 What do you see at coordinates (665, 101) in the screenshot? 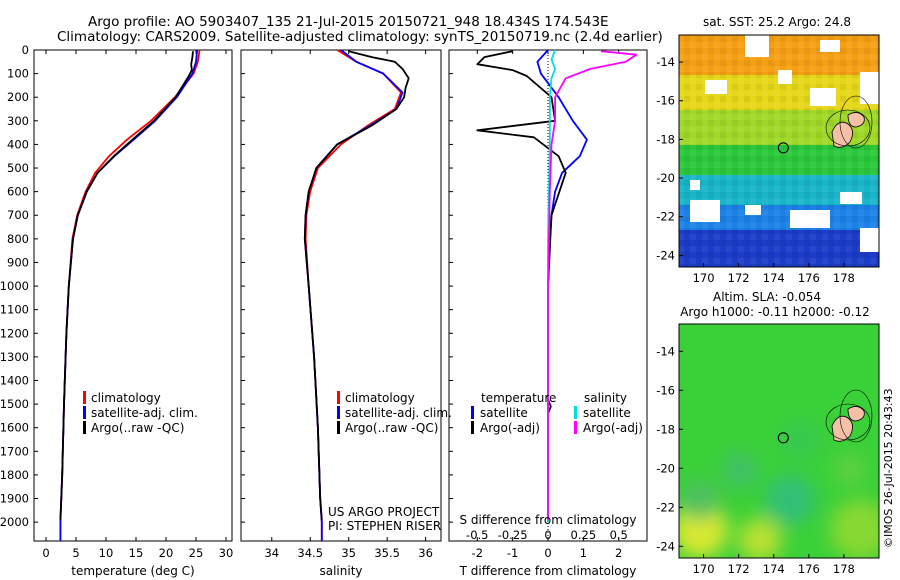
I see `map-lat-label: -16` at bounding box center [665, 101].